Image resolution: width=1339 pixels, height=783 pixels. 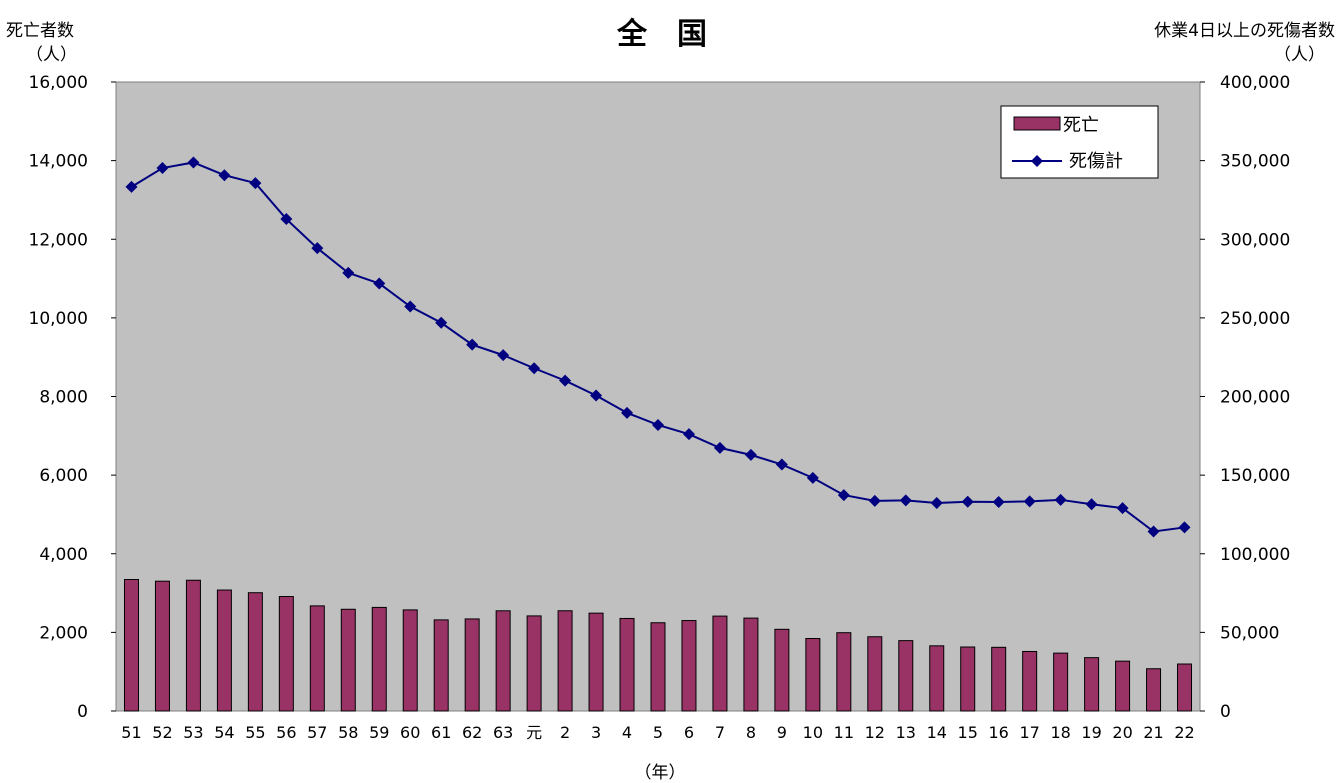 I want to click on category-label: 62, so click(x=472, y=732).